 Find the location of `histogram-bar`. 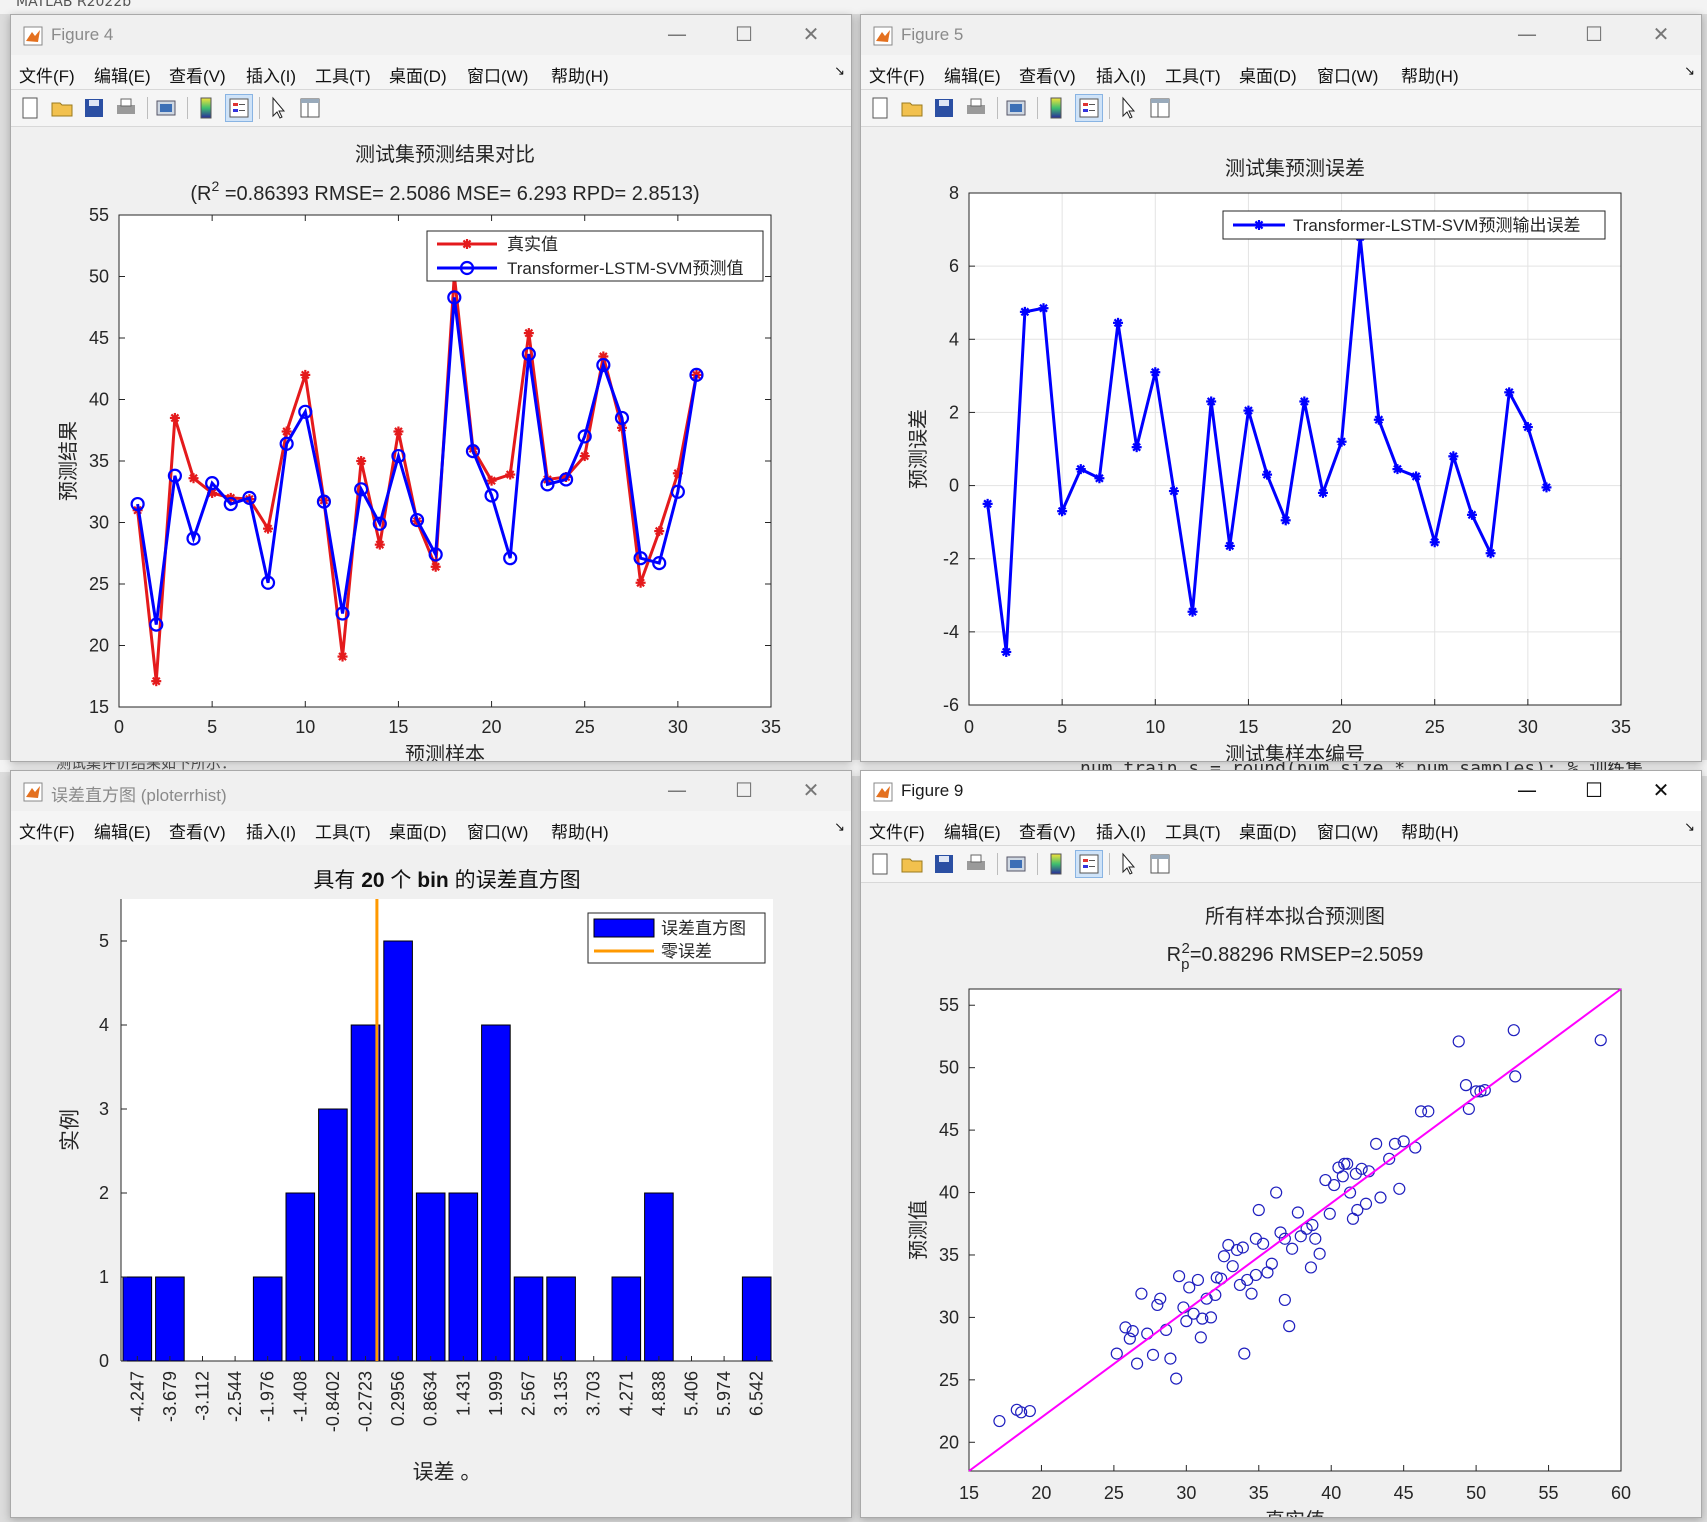

histogram-bar is located at coordinates (463, 1277).